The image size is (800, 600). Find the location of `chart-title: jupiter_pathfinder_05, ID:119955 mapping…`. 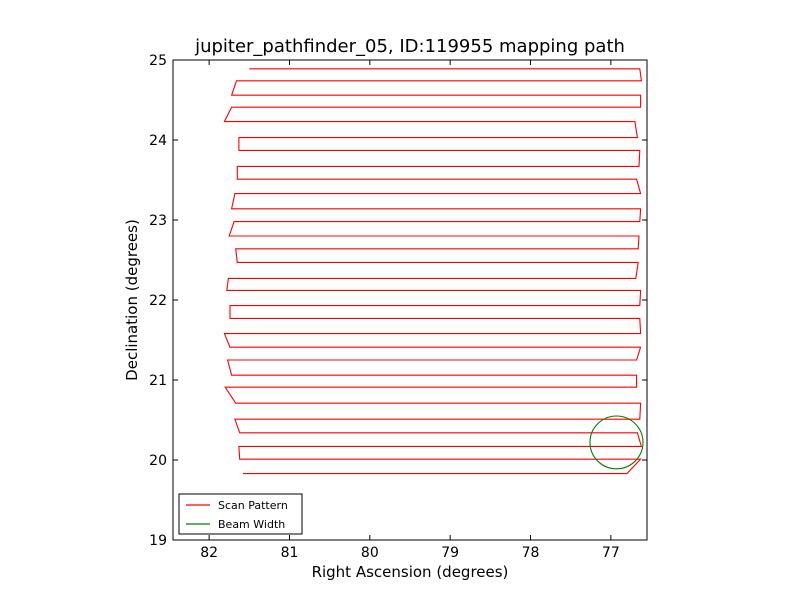

chart-title: jupiter_pathfinder_05, ID:119955 mapping… is located at coordinates (409, 46).